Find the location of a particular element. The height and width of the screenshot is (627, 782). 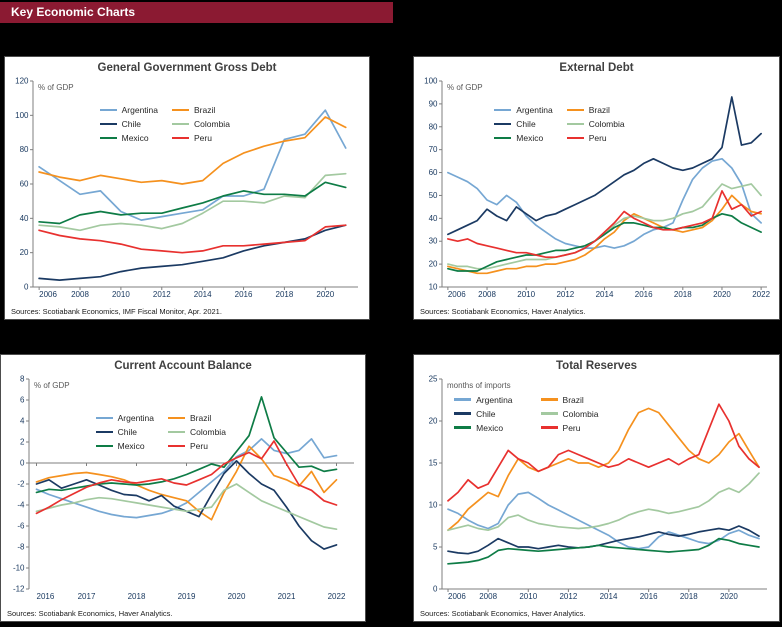

chart-title-external-debt: External Debt is located at coordinates (596, 68).